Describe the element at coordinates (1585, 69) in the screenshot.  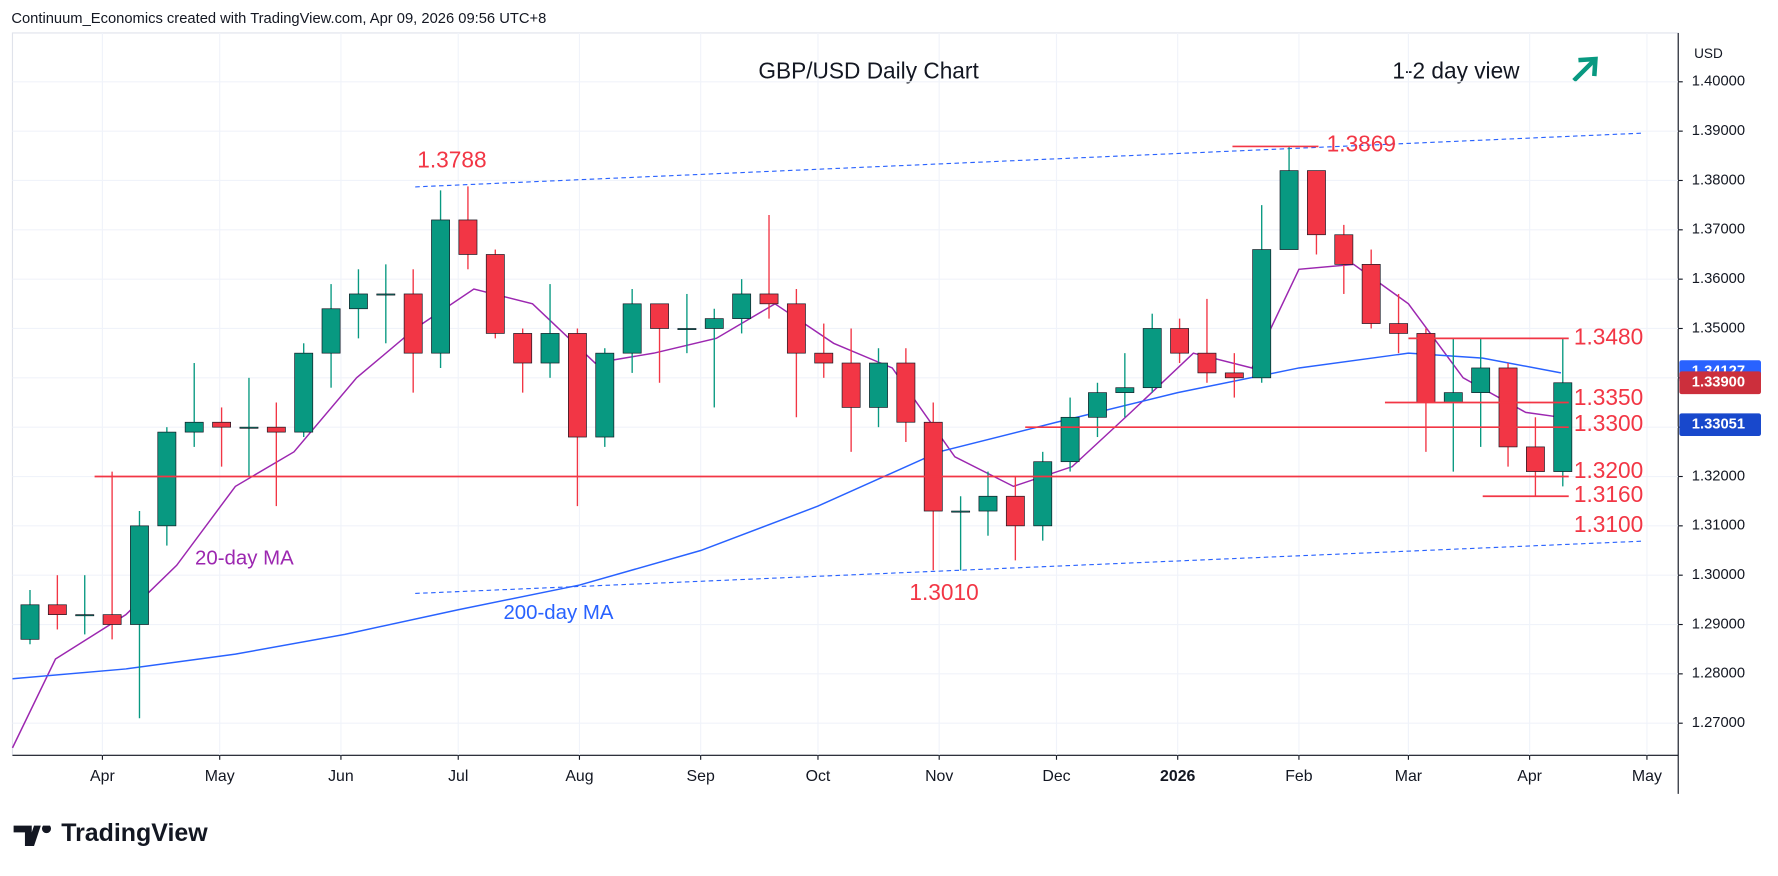
I see `view-arrow` at that location.